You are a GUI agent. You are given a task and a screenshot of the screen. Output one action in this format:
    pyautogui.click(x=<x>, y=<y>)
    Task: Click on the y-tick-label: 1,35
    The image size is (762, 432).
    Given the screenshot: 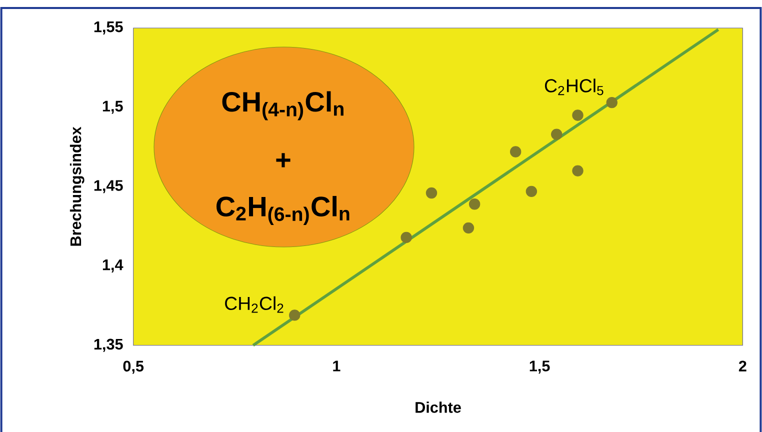 What is the action you would take?
    pyautogui.click(x=108, y=345)
    